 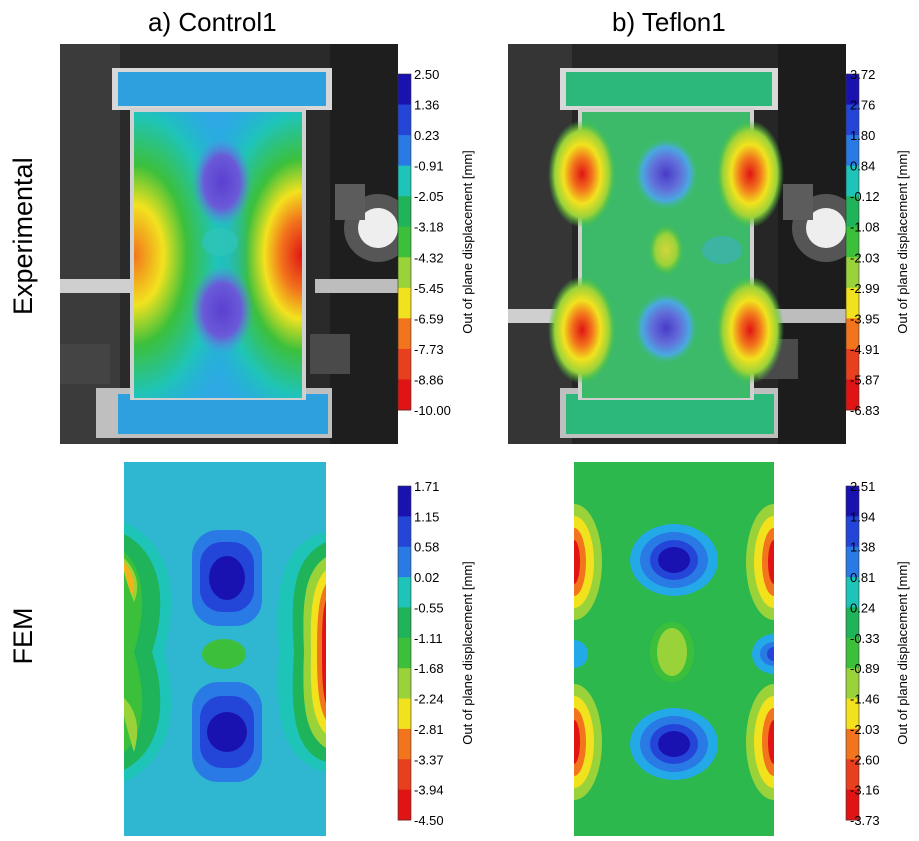 I want to click on colorbar-tick-label: -1.08, so click(x=865, y=227).